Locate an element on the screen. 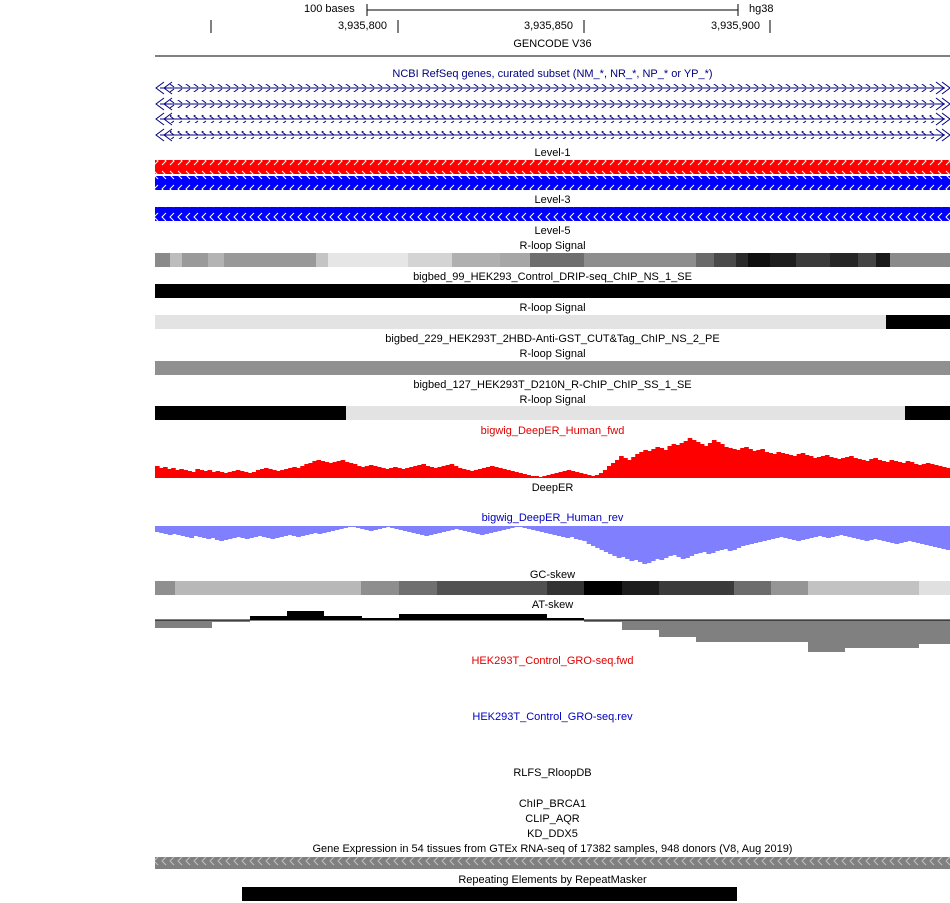 The image size is (950, 903). track-label-rloop-signal-3: R-loop Signal is located at coordinates (552, 354).